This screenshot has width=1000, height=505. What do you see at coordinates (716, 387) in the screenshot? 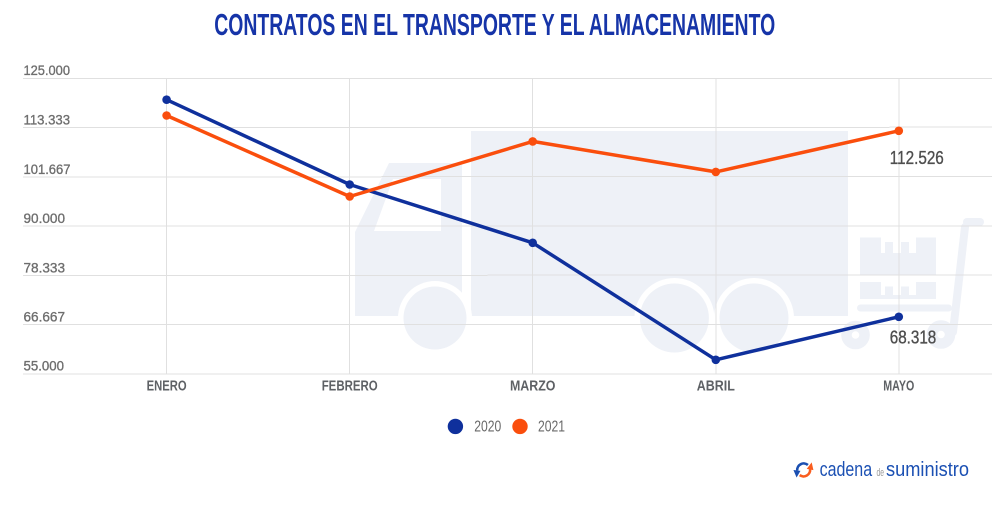
I see `svg-text: ABRIL` at bounding box center [716, 387].